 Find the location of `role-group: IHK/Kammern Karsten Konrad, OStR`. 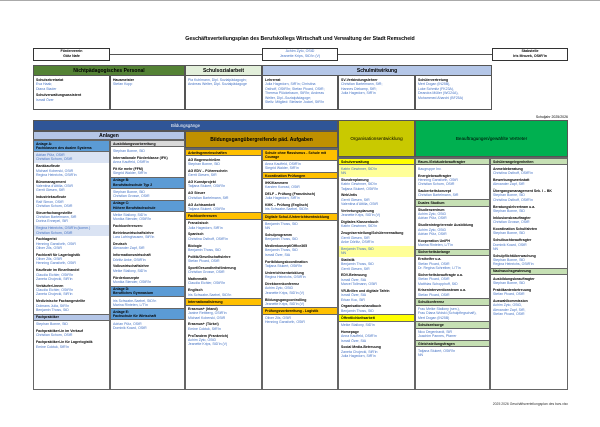

role-group: IHK/Kammern Karsten Konrad, OStR is located at coordinates (300, 184).